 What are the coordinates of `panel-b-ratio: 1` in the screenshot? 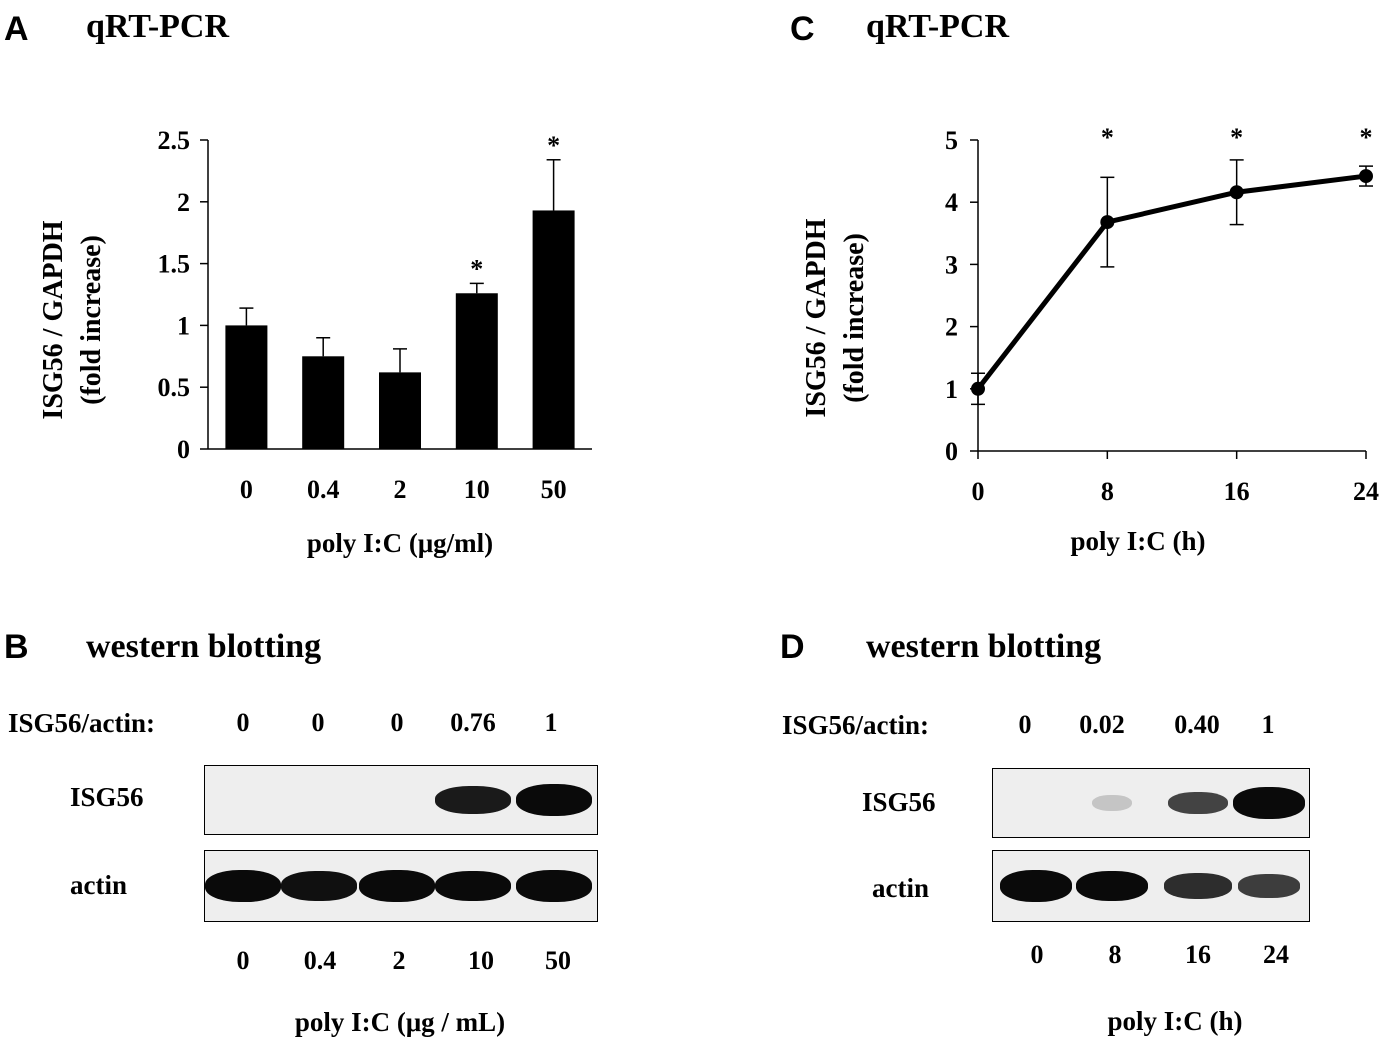 It's located at (551, 722).